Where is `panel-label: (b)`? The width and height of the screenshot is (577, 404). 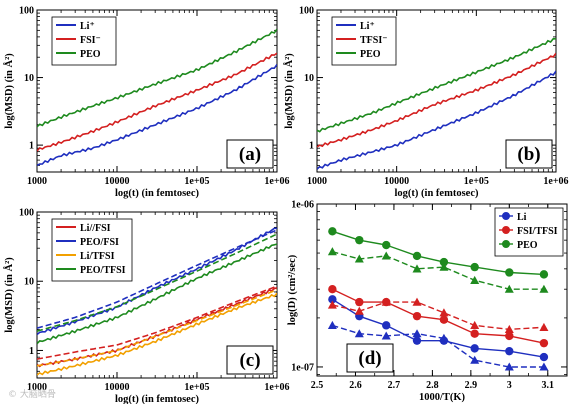 panel-label: (b) is located at coordinates (528, 154).